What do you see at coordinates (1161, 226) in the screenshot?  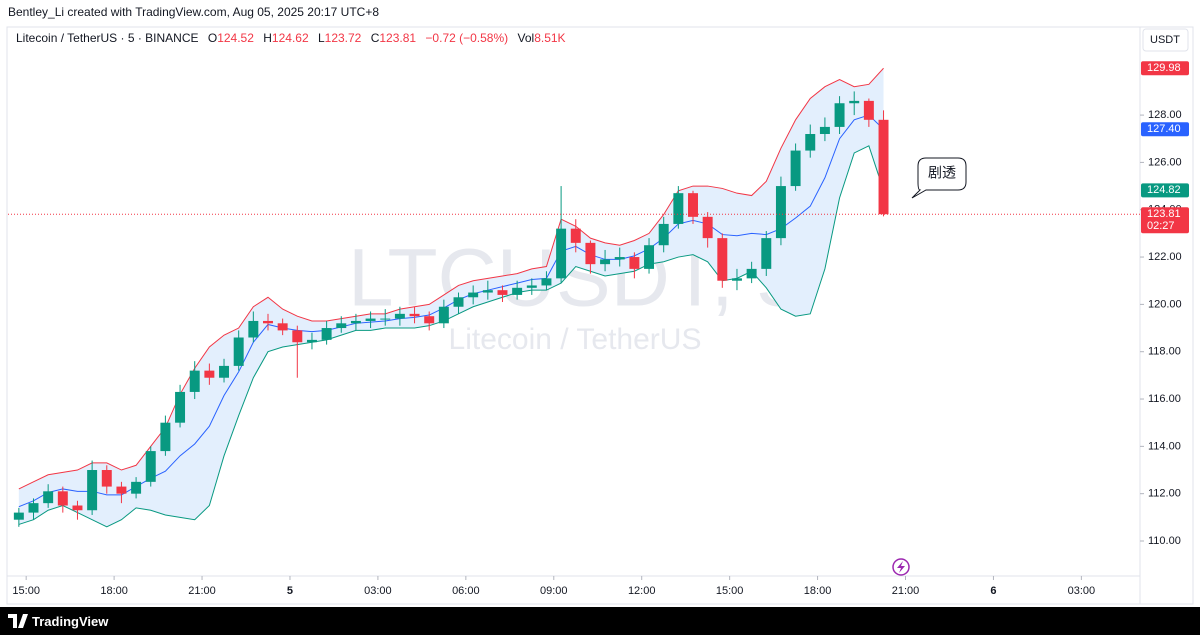 I see `price-tag-countdown: 02:27` at bounding box center [1161, 226].